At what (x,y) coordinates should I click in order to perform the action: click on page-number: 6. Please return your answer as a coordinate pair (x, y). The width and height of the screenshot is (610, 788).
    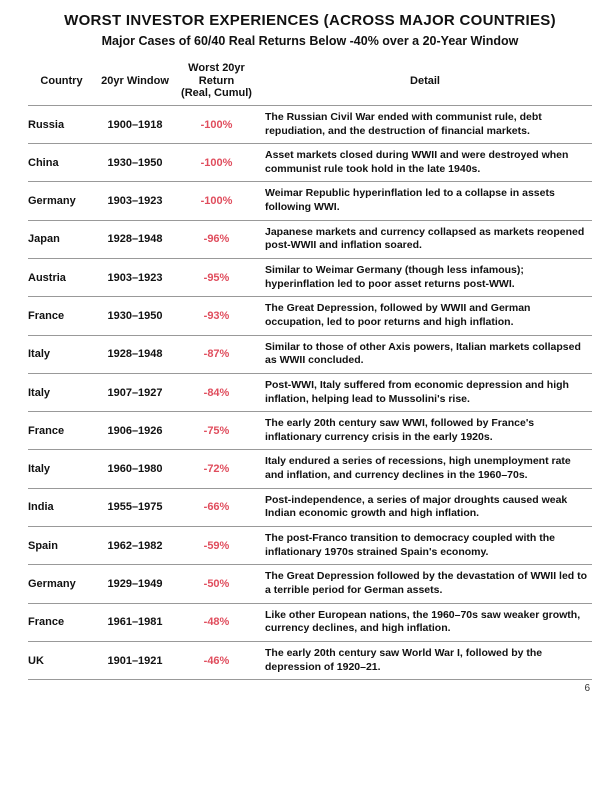
    Looking at the image, I should click on (587, 689).